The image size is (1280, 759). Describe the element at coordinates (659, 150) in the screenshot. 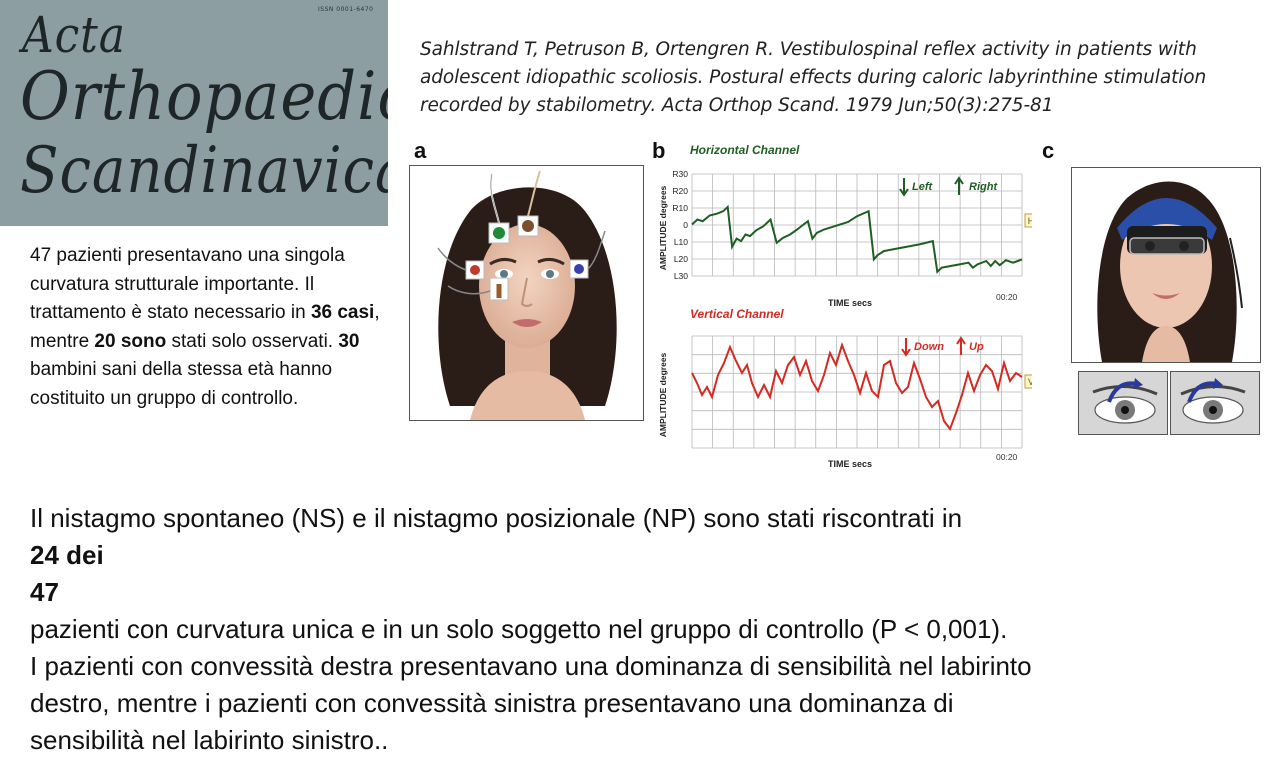

I see `panel-label-b: b` at that location.